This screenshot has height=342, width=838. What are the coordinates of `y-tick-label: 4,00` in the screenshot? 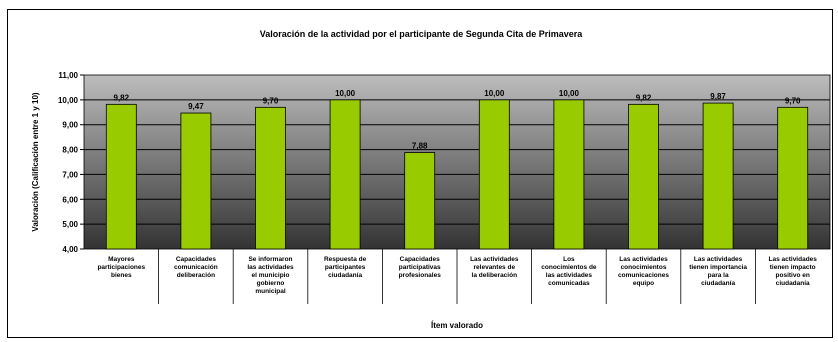 It's located at (70, 249).